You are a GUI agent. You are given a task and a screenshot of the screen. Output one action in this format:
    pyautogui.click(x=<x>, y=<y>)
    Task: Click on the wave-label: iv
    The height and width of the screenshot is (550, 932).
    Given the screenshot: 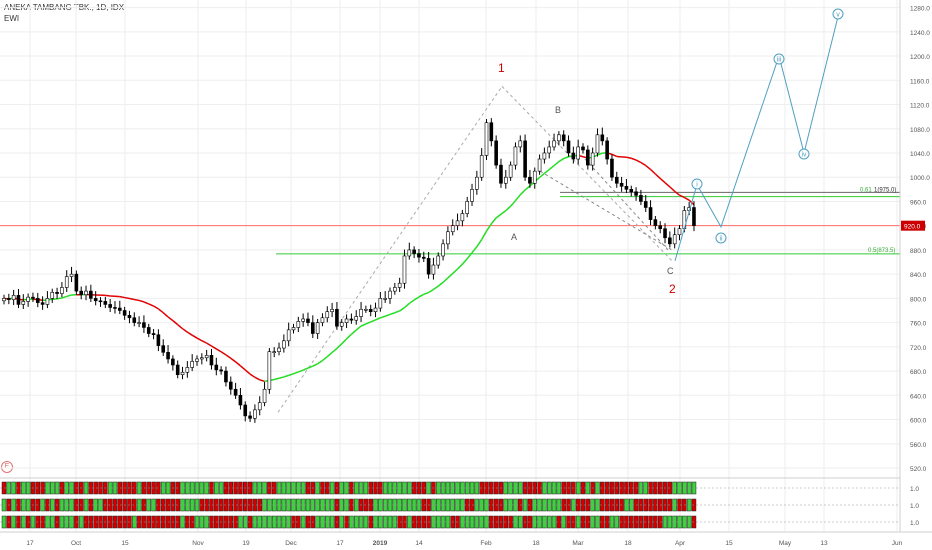 What is the action you would take?
    pyautogui.click(x=804, y=155)
    